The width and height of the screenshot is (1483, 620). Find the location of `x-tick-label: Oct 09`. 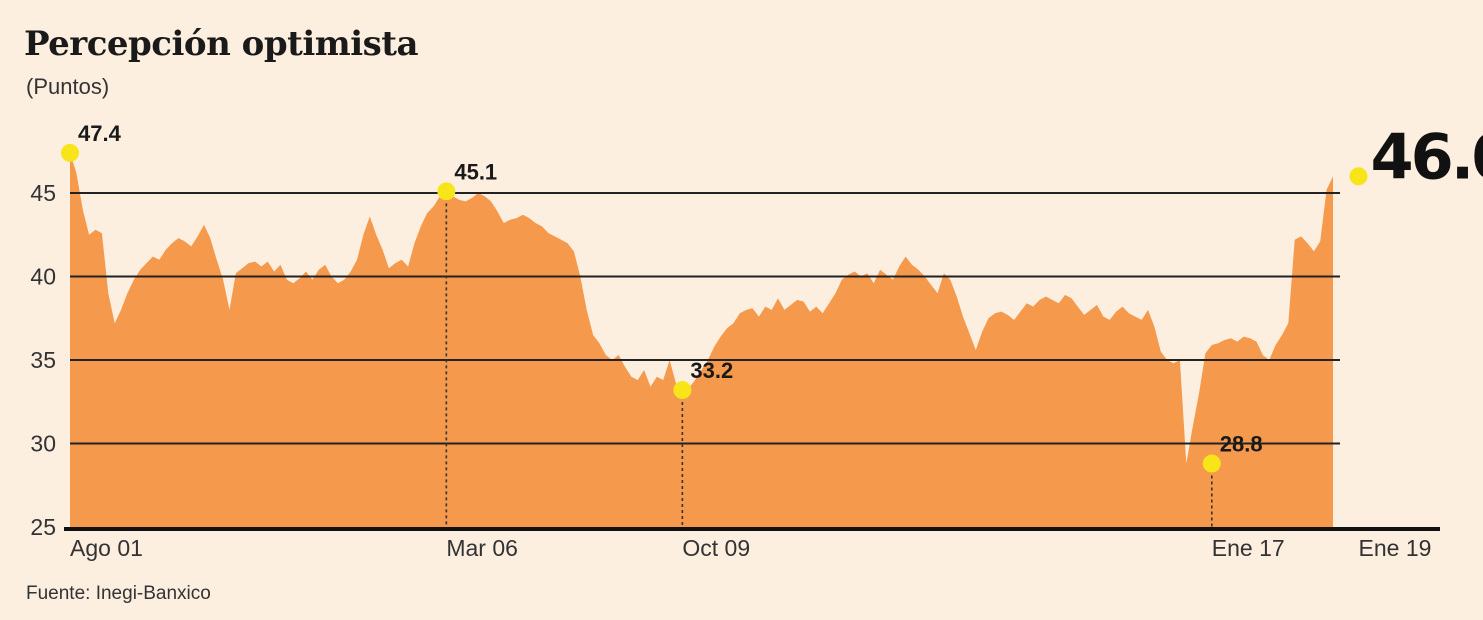

x-tick-label: Oct 09 is located at coordinates (716, 548).